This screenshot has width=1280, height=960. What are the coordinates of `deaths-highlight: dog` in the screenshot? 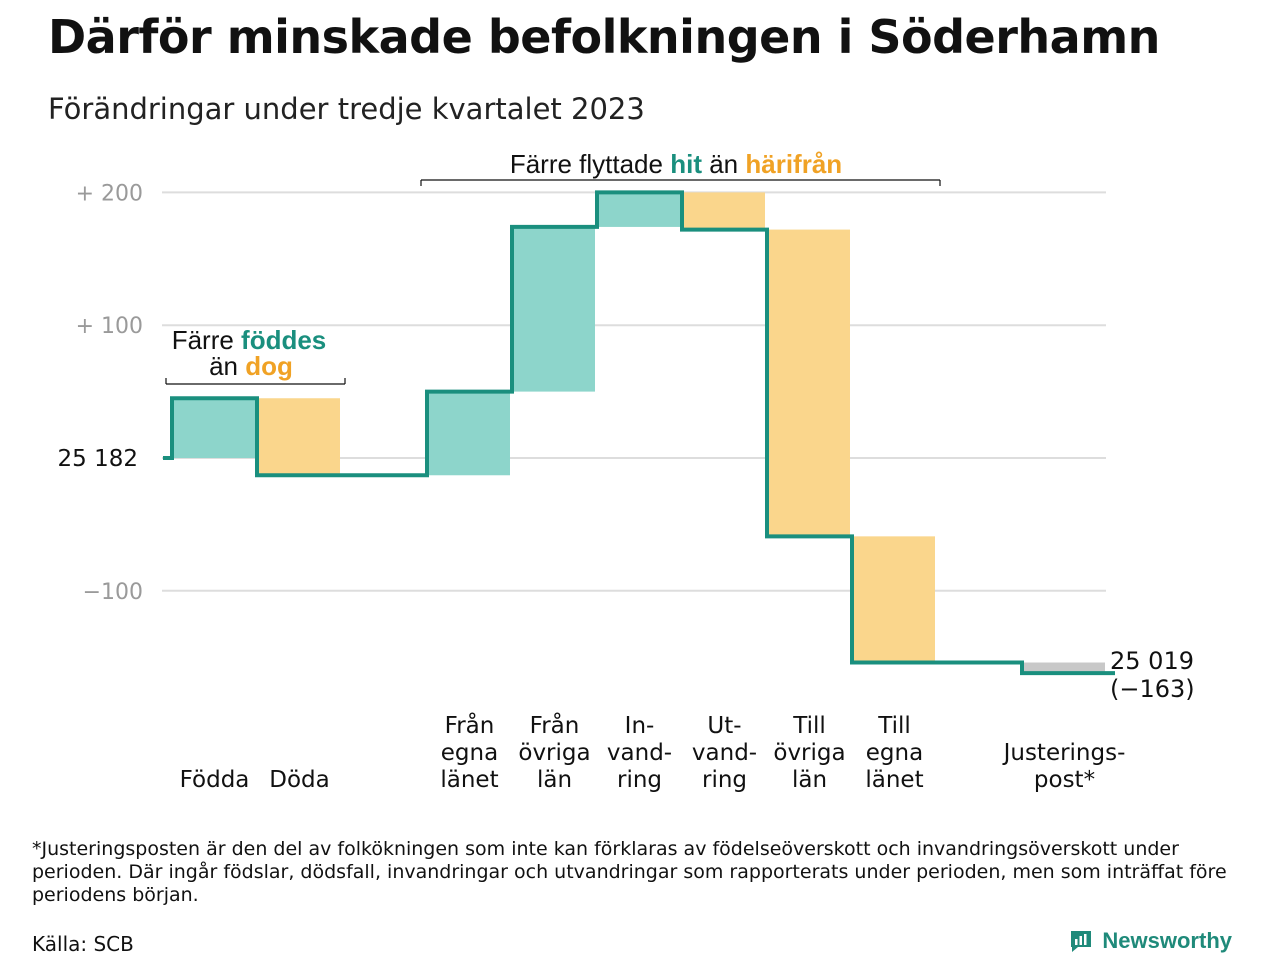 It's located at (269, 366).